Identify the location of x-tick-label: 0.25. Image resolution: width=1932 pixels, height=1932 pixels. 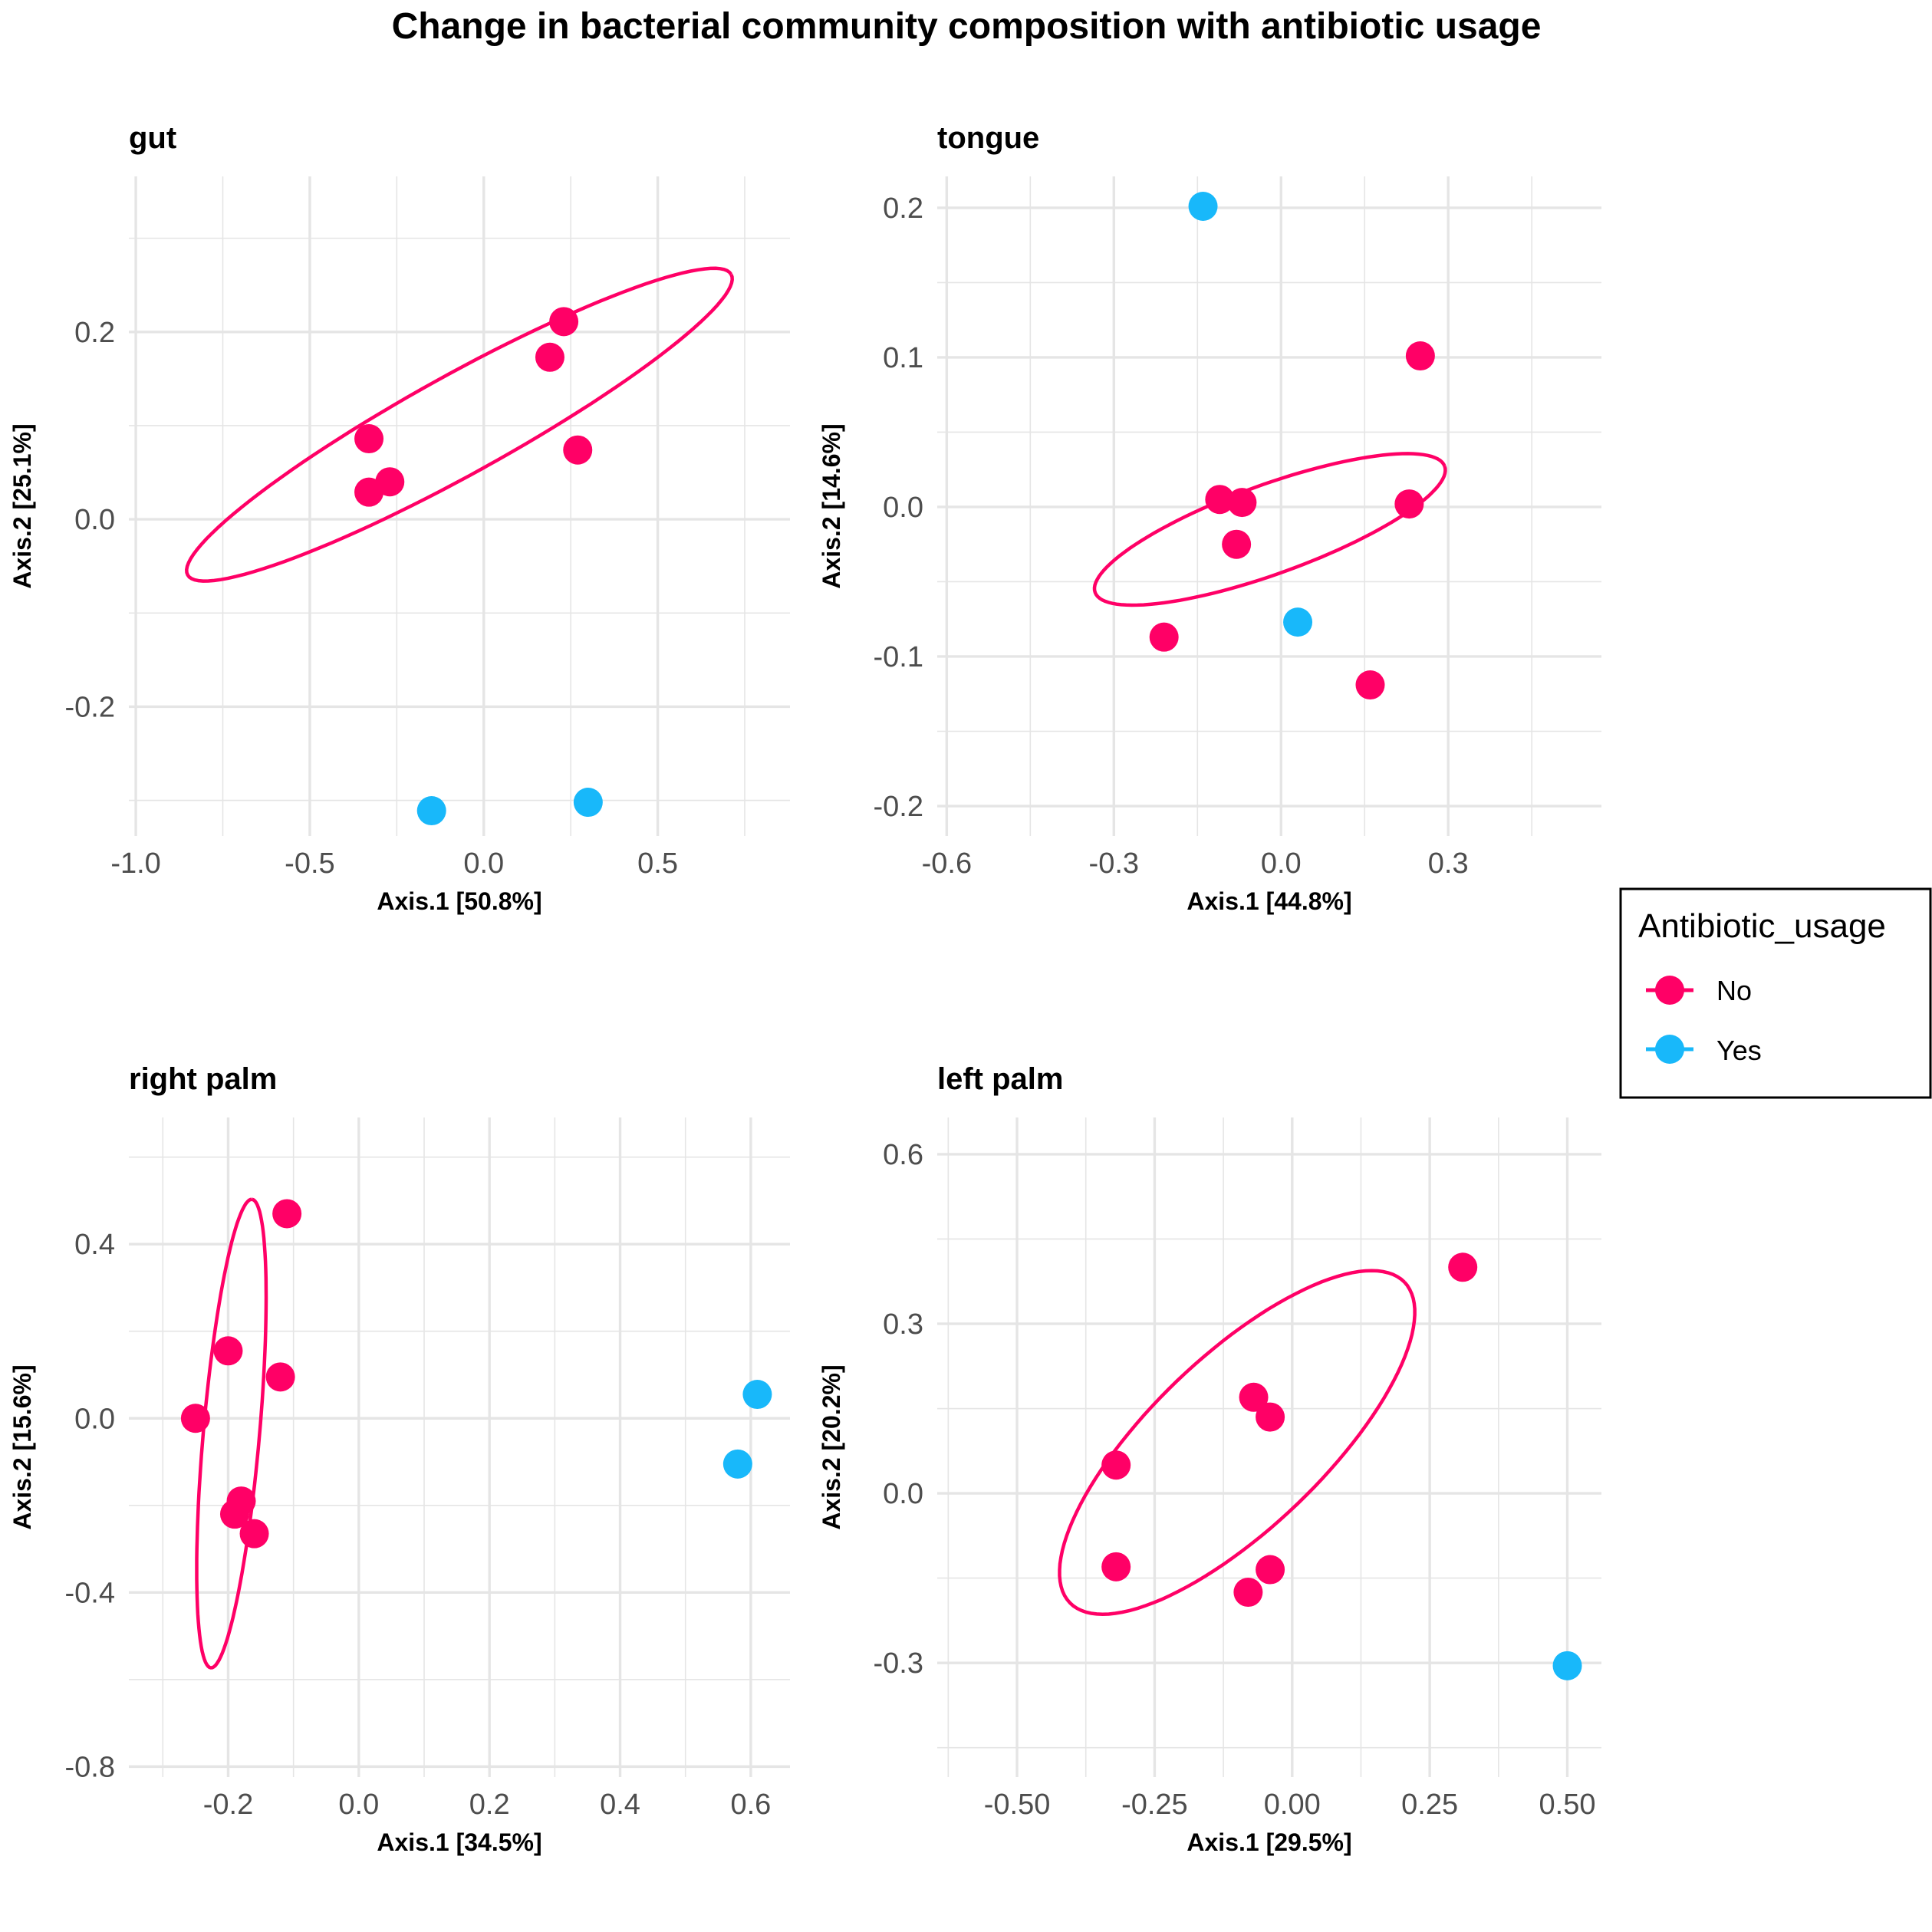
(1429, 1805).